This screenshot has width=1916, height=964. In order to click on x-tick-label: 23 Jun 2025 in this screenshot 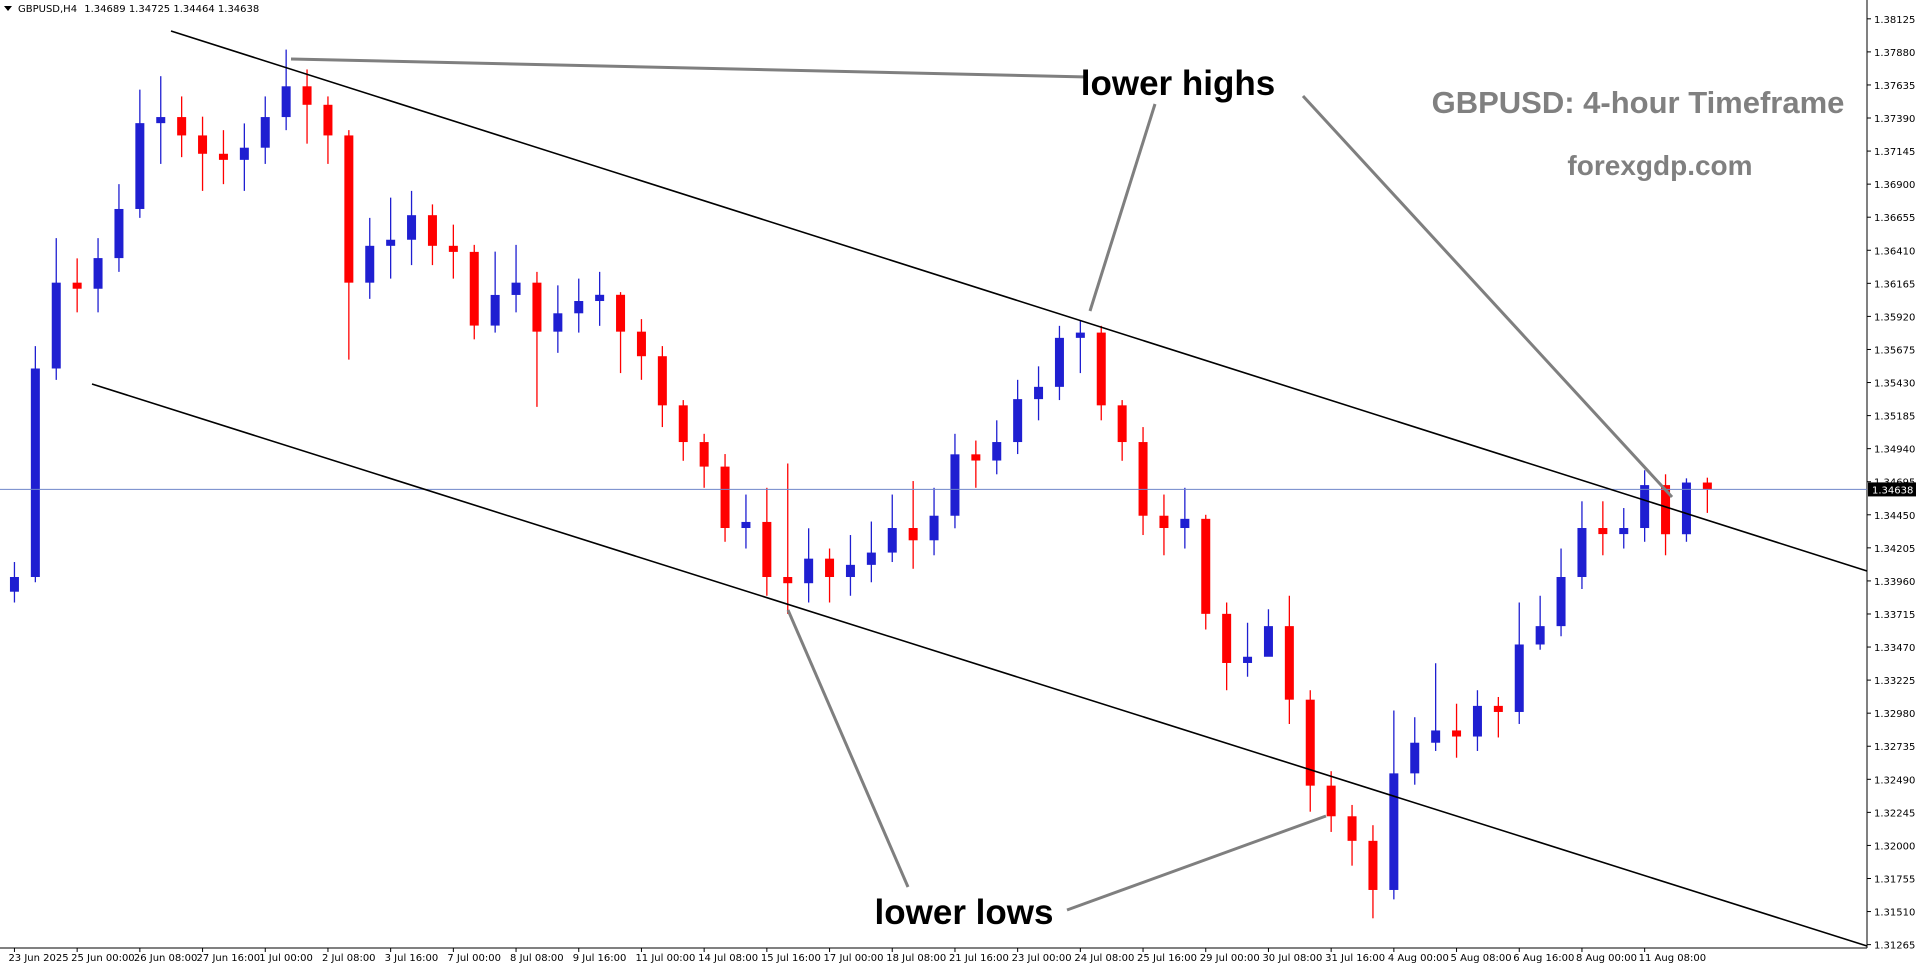, I will do `click(38, 958)`.